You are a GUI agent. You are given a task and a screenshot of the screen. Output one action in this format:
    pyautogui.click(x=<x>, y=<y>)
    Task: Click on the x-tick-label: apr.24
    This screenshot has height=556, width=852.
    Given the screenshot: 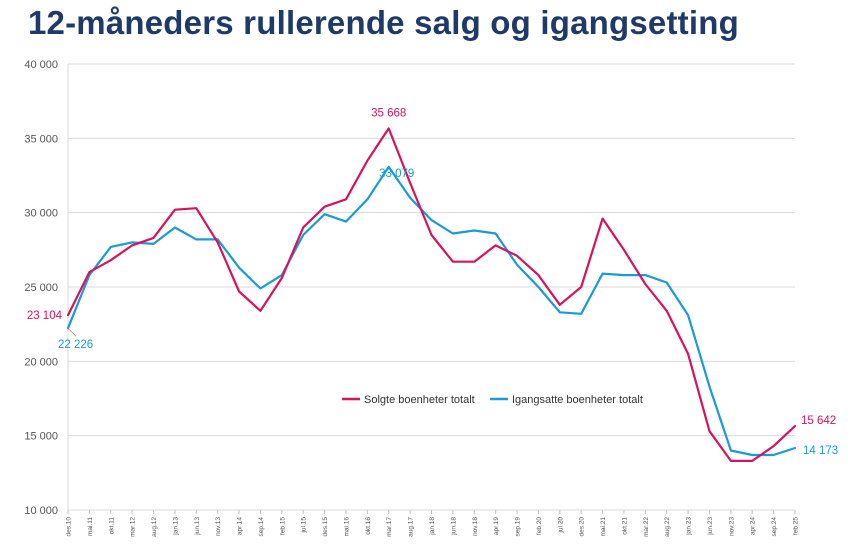 What is the action you would take?
    pyautogui.click(x=753, y=526)
    